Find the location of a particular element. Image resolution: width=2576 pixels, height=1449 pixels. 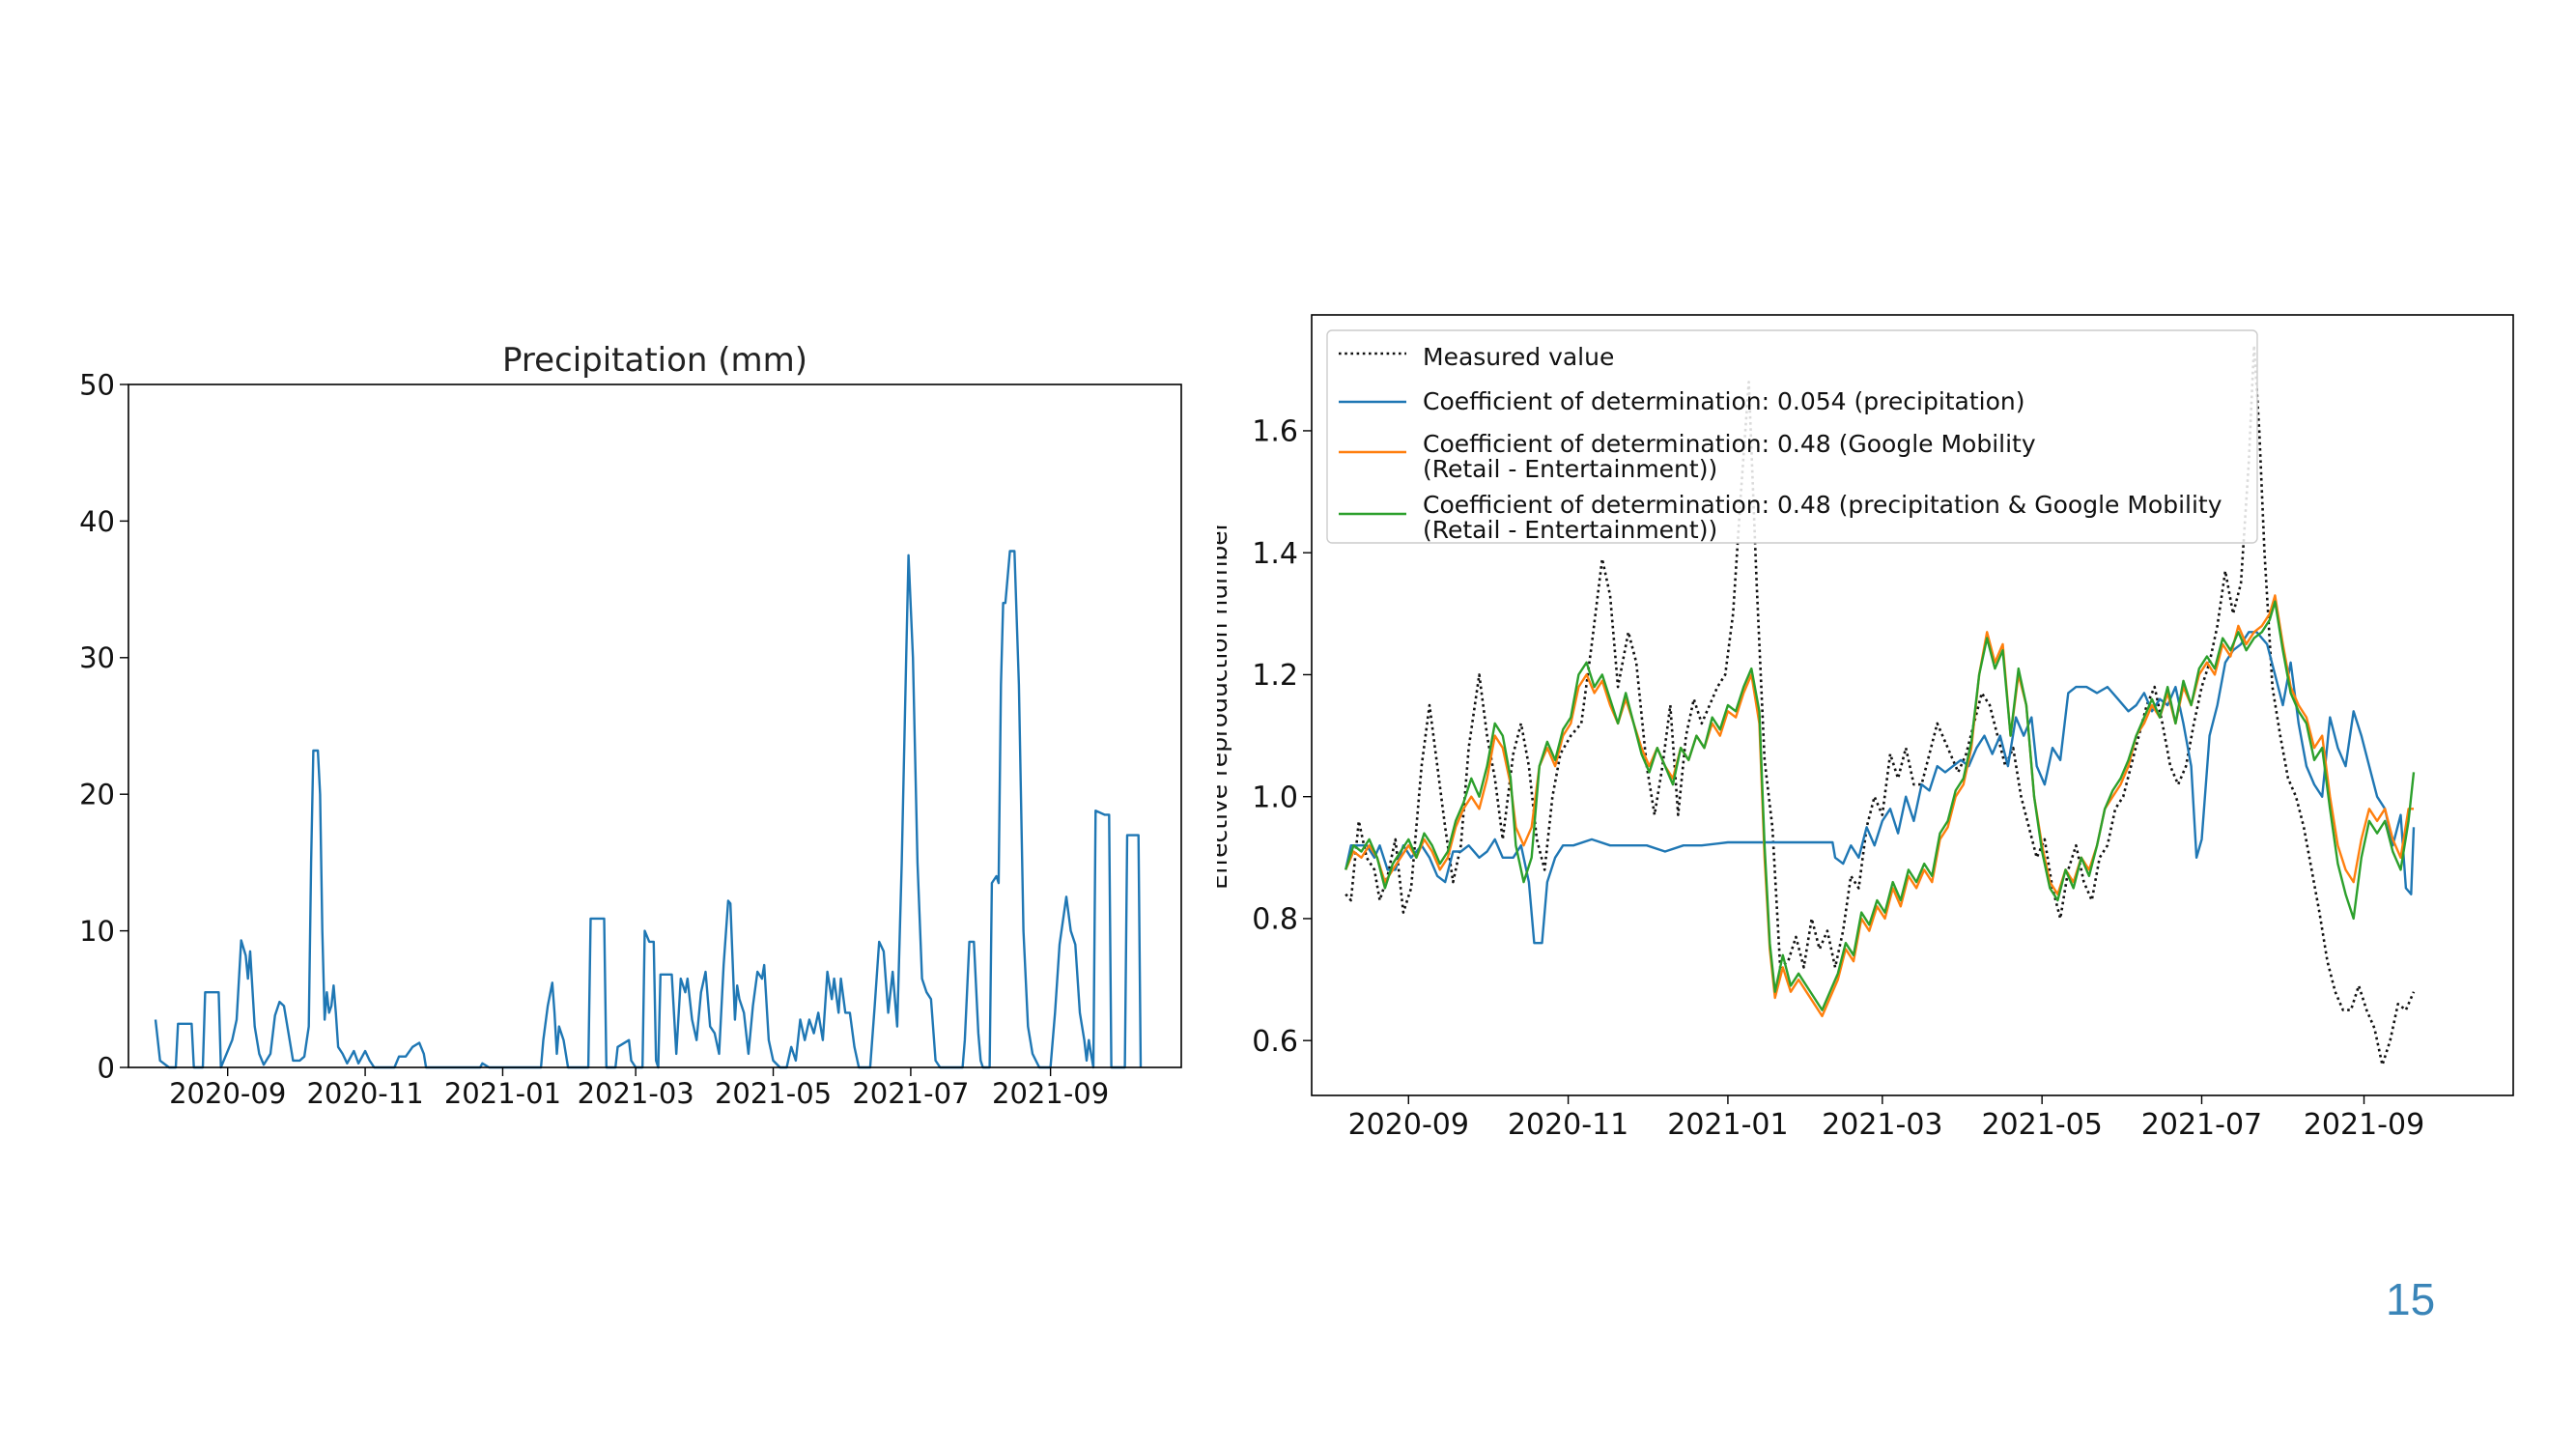

y-tick-label: 1.6 is located at coordinates (1275, 432).